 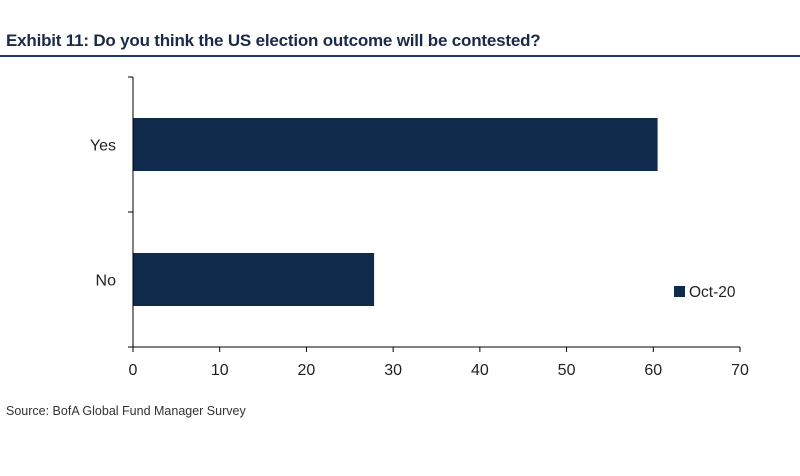 I want to click on x-tick-label: 0, so click(x=133, y=370).